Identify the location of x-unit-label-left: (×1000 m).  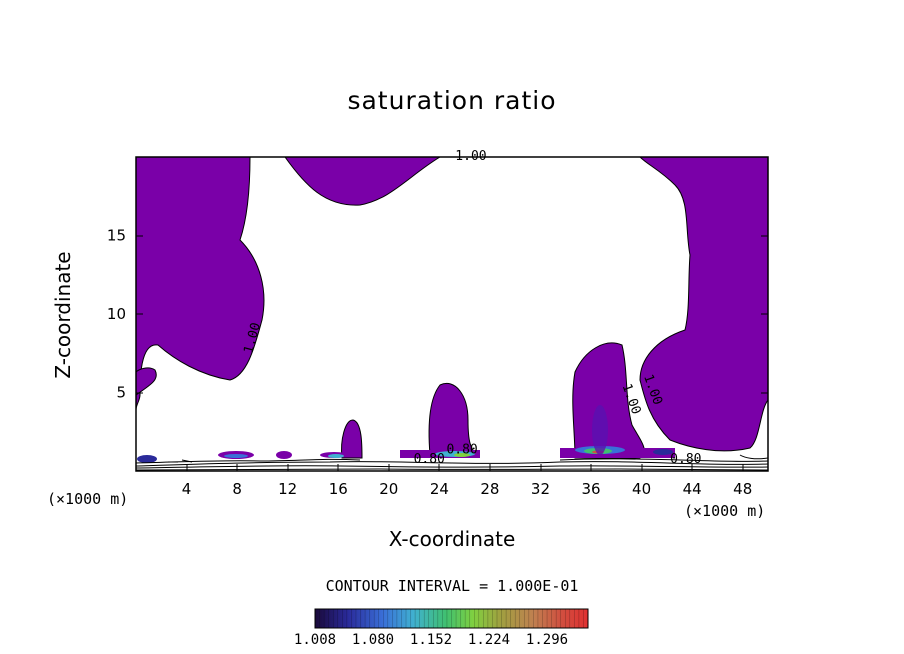
(88, 499).